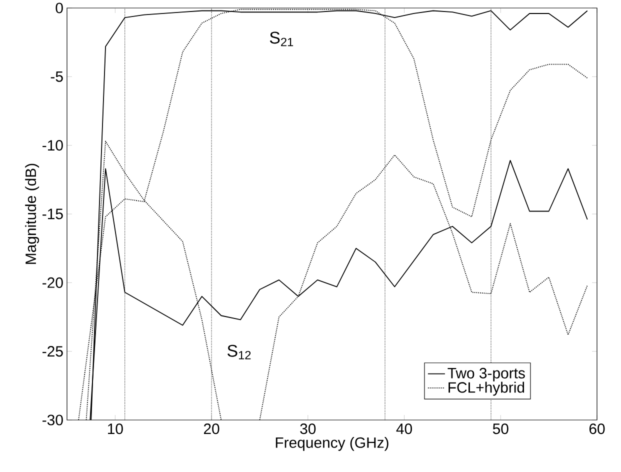  What do you see at coordinates (282, 39) in the screenshot?
I see `annotation: S$_{21}$` at bounding box center [282, 39].